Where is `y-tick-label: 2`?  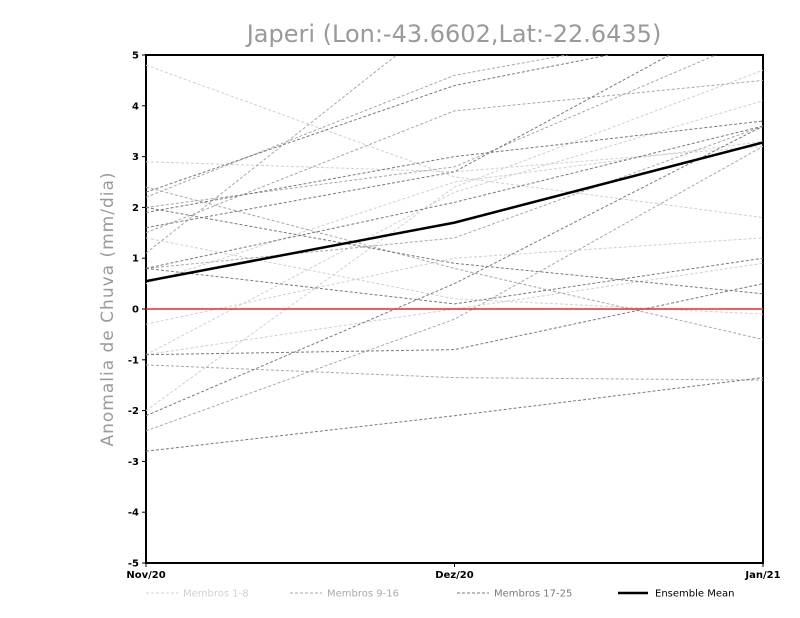
y-tick-label: 2 is located at coordinates (135, 208).